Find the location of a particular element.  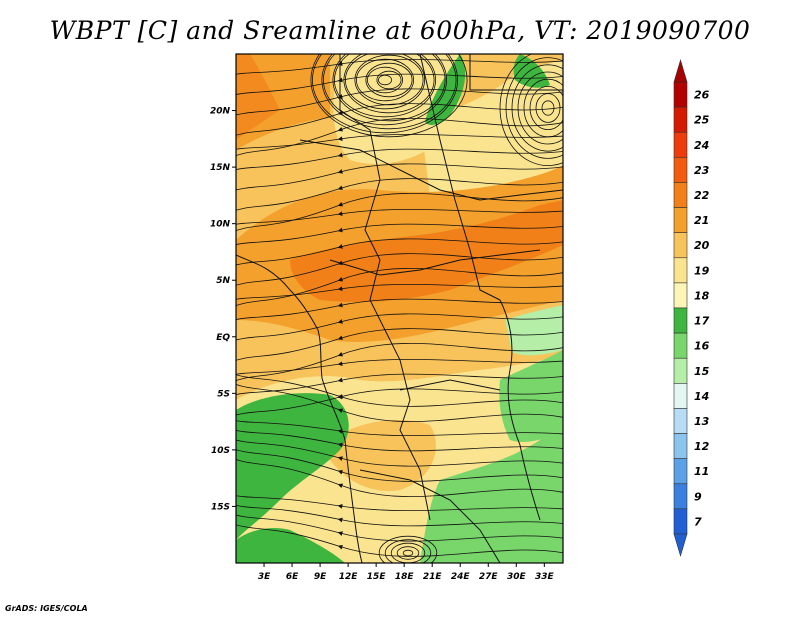

colorbar-level-label: 19 is located at coordinates (702, 270).